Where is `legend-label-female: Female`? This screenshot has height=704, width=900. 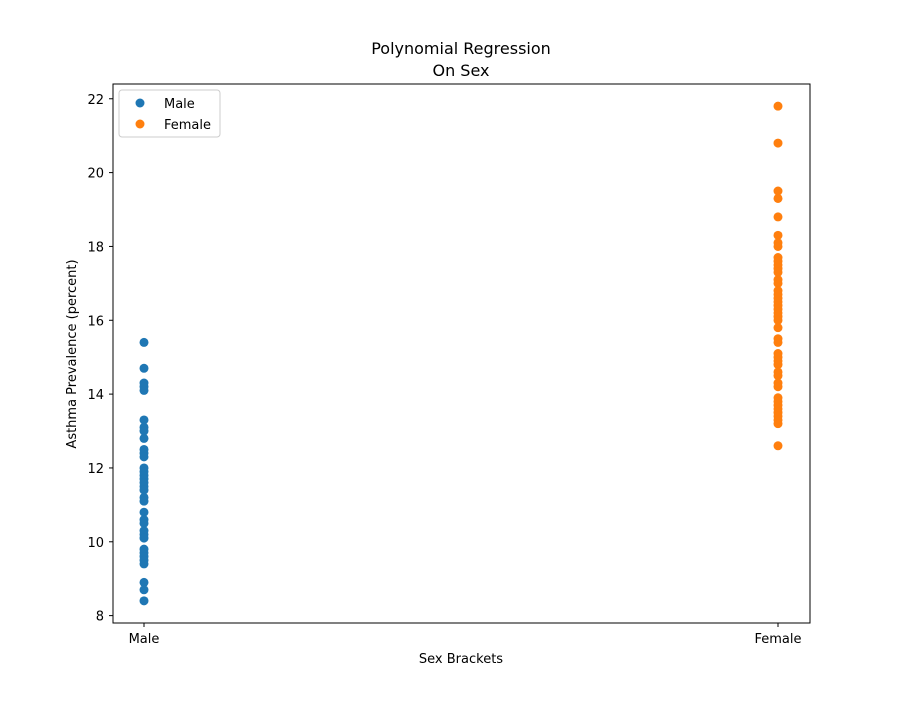 legend-label-female: Female is located at coordinates (187, 125).